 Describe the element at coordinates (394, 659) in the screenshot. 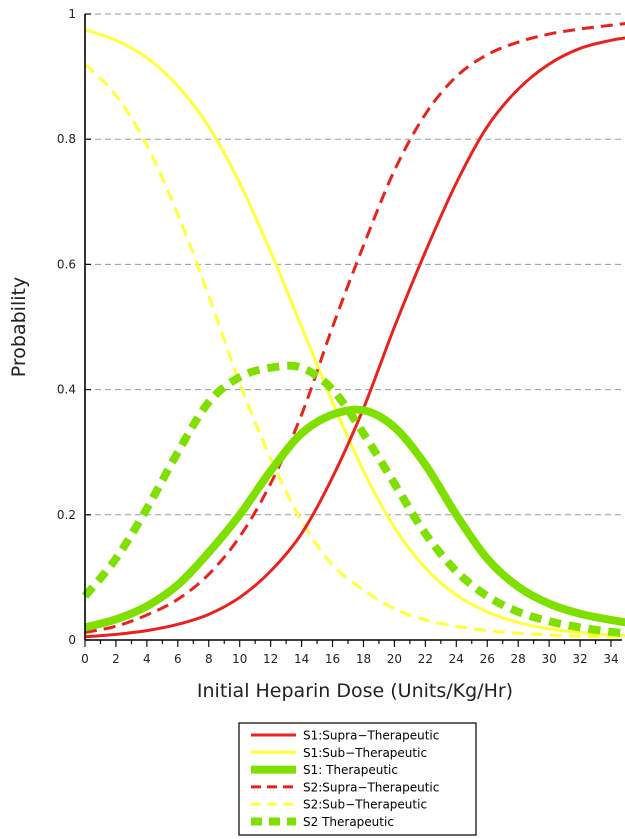

I see `x-tick-label: 20` at that location.